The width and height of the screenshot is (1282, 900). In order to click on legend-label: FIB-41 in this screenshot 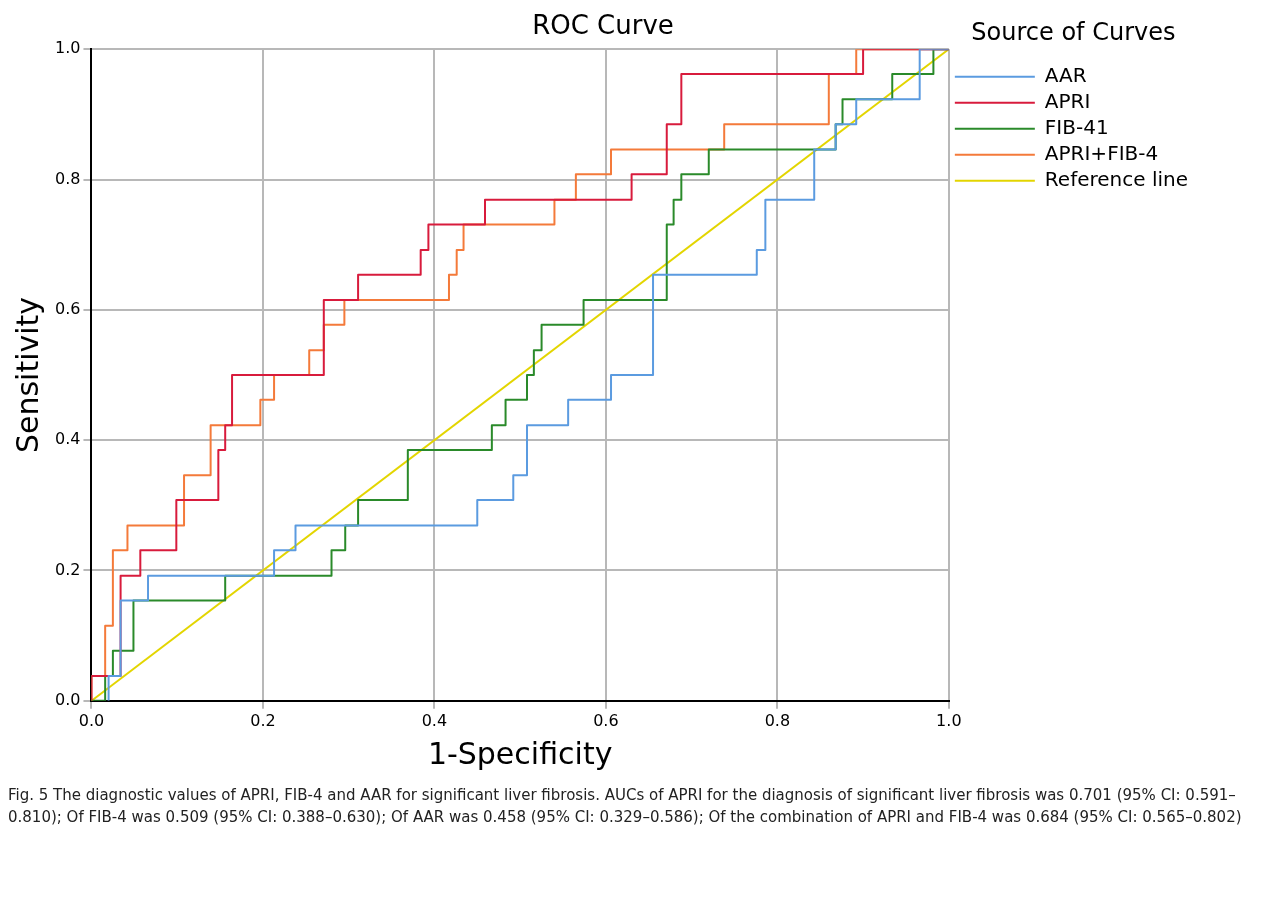, I will do `click(1076, 127)`.